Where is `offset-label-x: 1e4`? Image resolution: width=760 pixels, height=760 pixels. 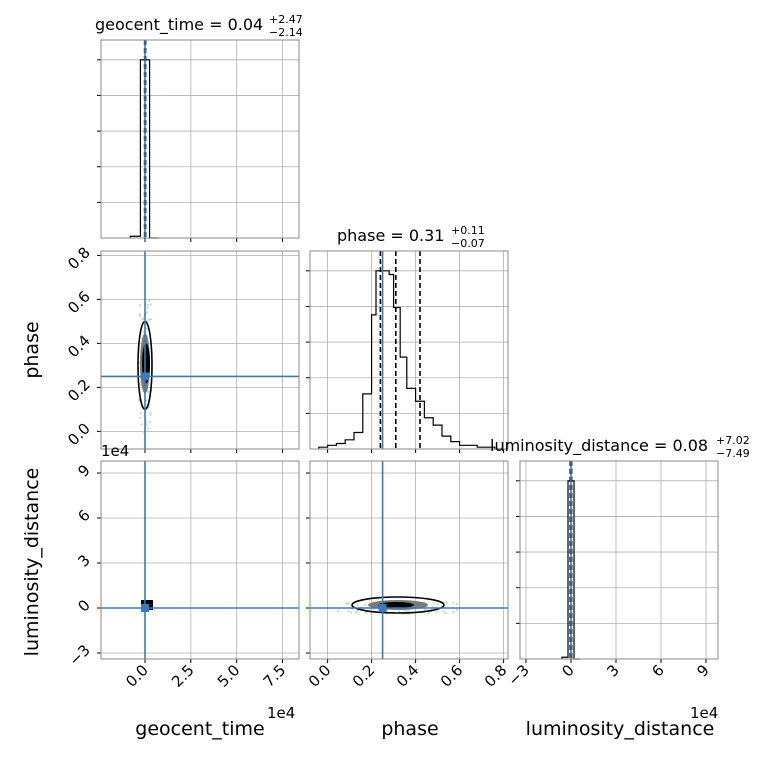 offset-label-x: 1e4 is located at coordinates (281, 713).